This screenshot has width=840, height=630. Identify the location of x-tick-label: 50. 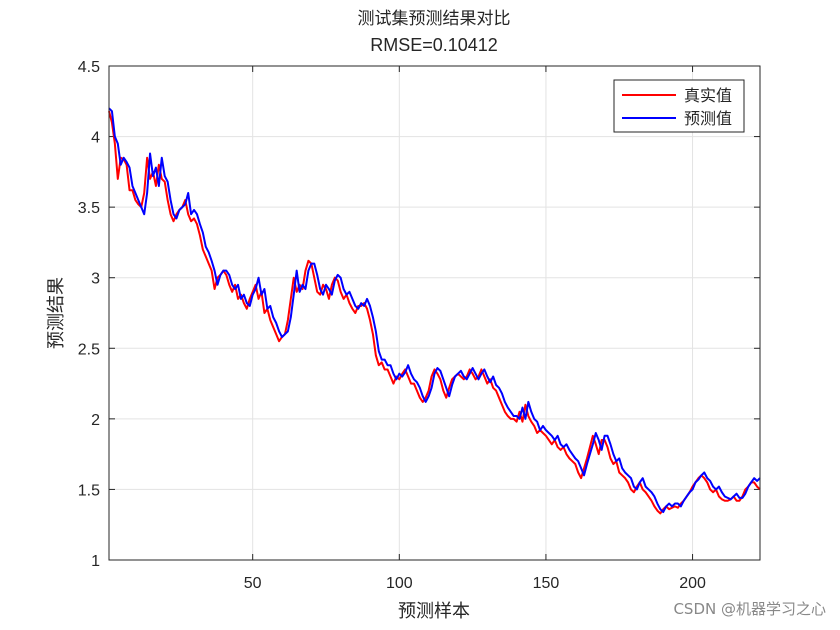
(253, 583).